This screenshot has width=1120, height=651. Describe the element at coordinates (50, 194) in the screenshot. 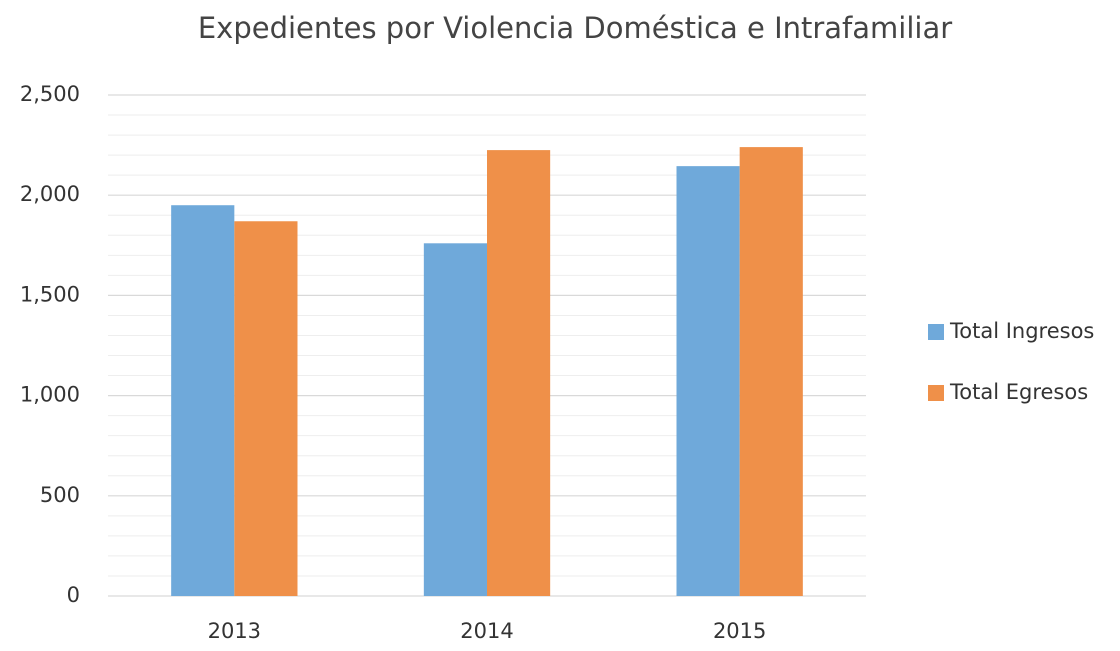

I see `y-tick-label: 2,000` at that location.